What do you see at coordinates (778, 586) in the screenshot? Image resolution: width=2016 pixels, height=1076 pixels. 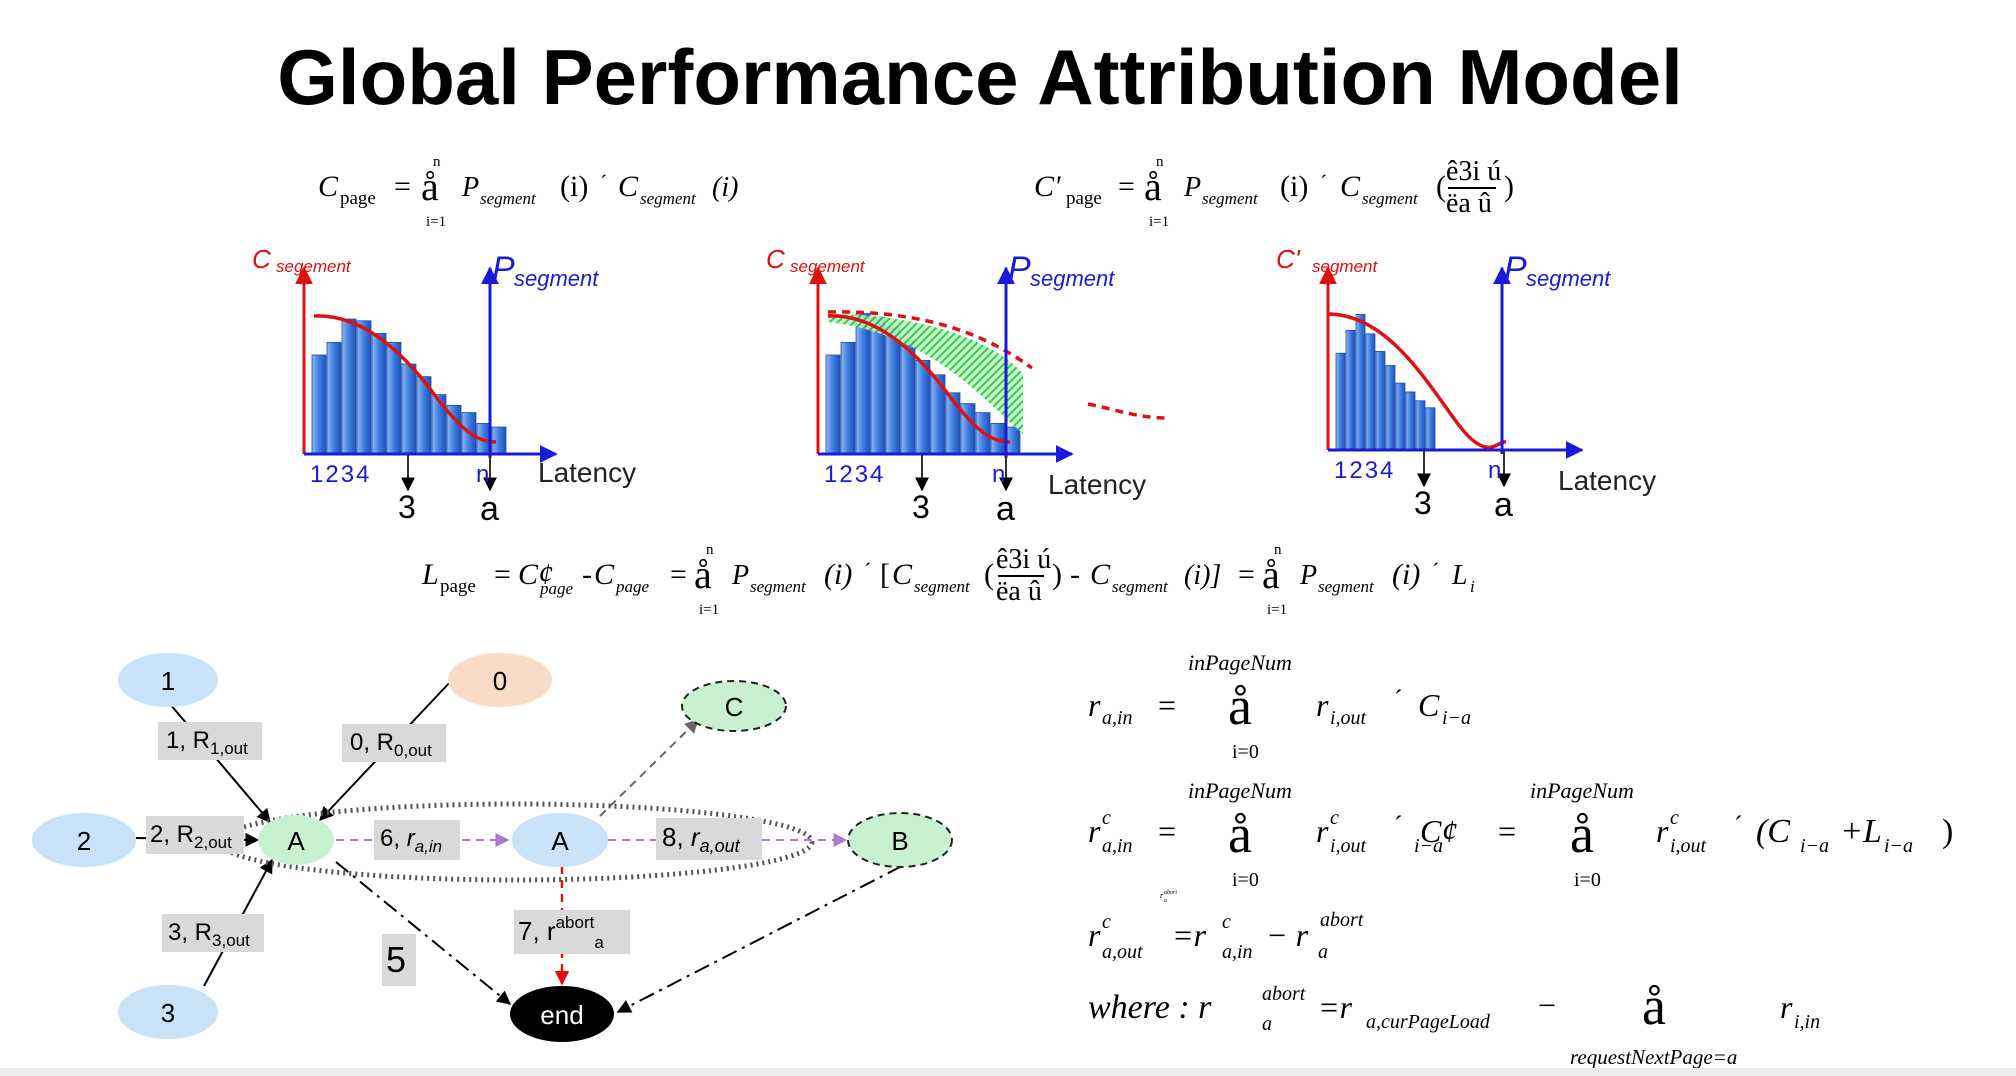 I see `l-page-p-sub: segment` at bounding box center [778, 586].